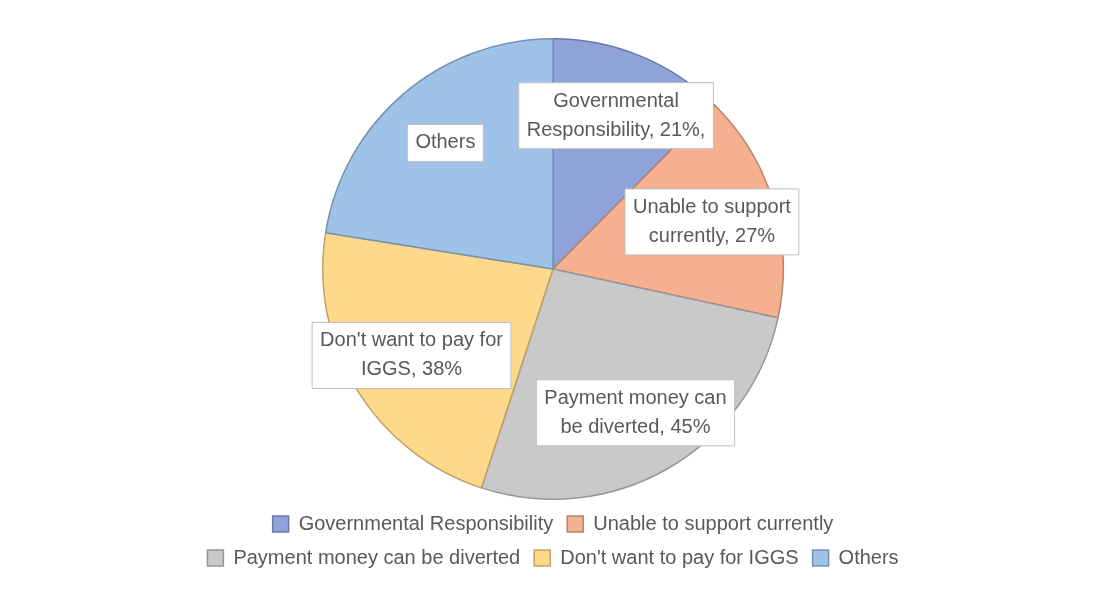 The image size is (1107, 599). Describe the element at coordinates (713, 522) in the screenshot. I see `legend-label: Unable to support currently` at that location.